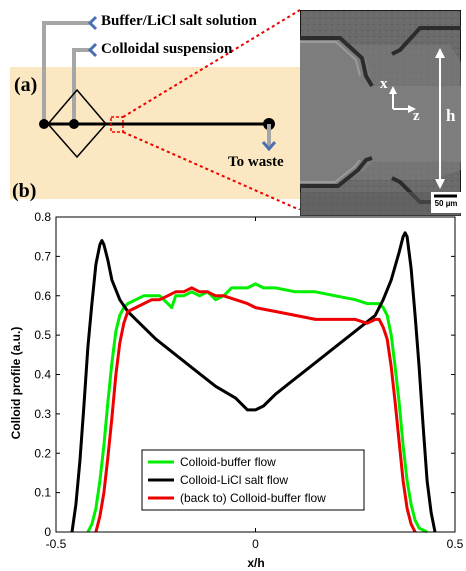  I want to click on axis-x-label: x, so click(384, 84).